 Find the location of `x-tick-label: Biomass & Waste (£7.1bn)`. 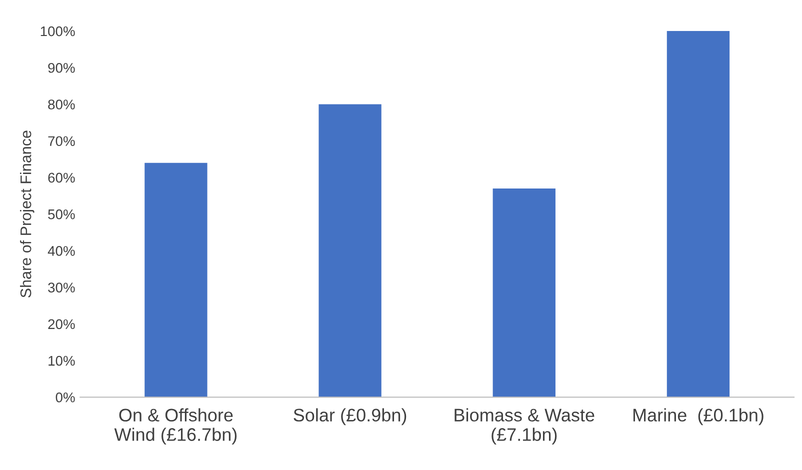

x-tick-label: Biomass & Waste (£7.1bn) is located at coordinates (524, 426).